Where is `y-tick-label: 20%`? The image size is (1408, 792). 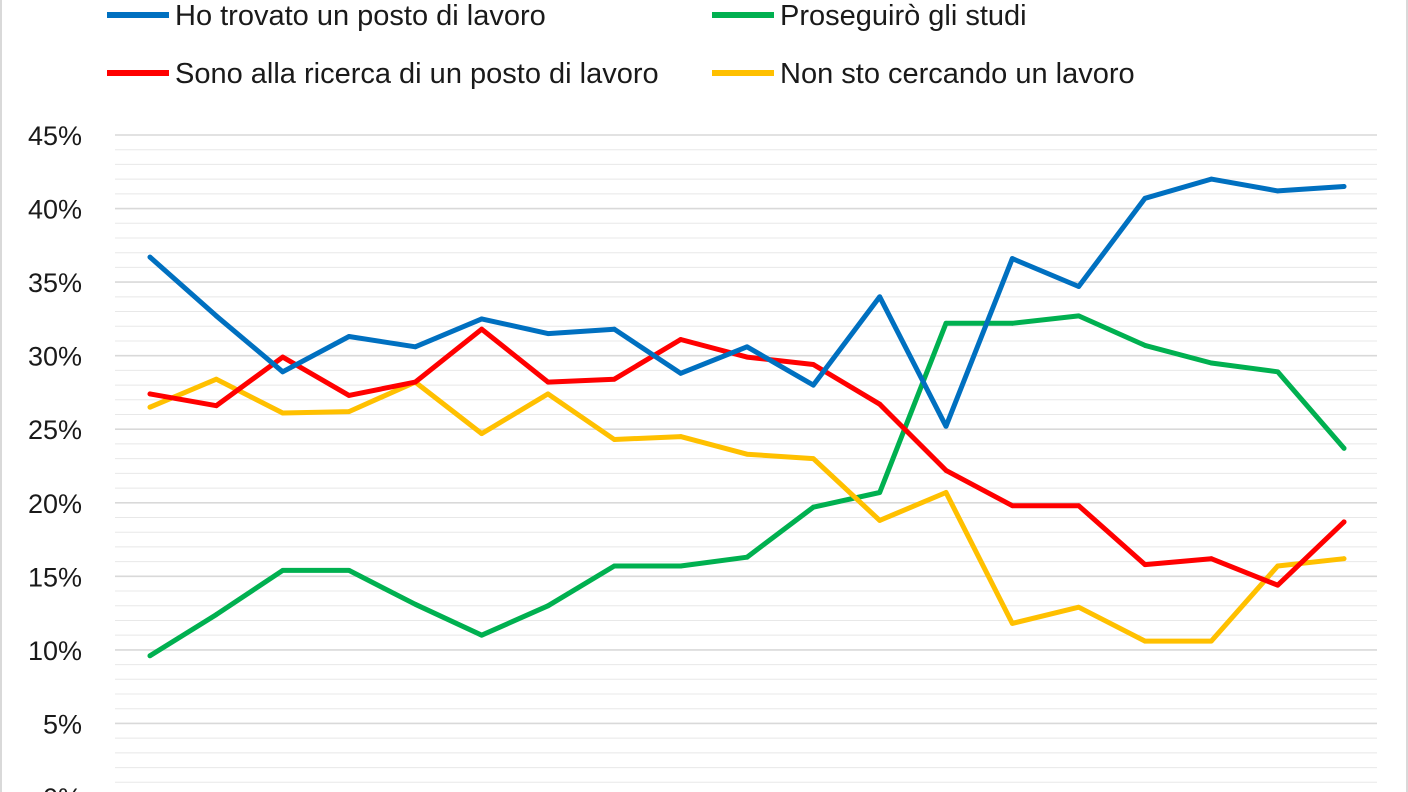
y-tick-label: 20% is located at coordinates (55, 504).